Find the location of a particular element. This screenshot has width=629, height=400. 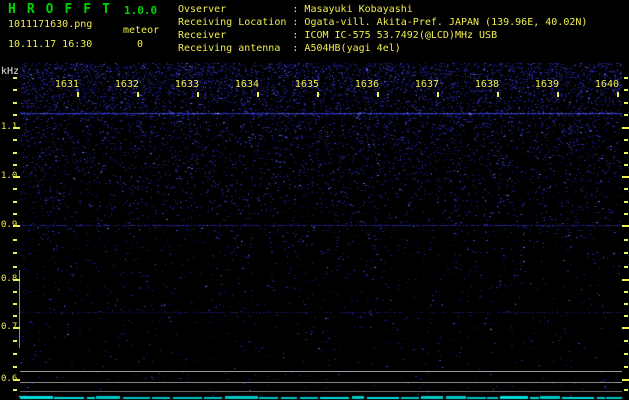

echo-count: 0 is located at coordinates (140, 44).